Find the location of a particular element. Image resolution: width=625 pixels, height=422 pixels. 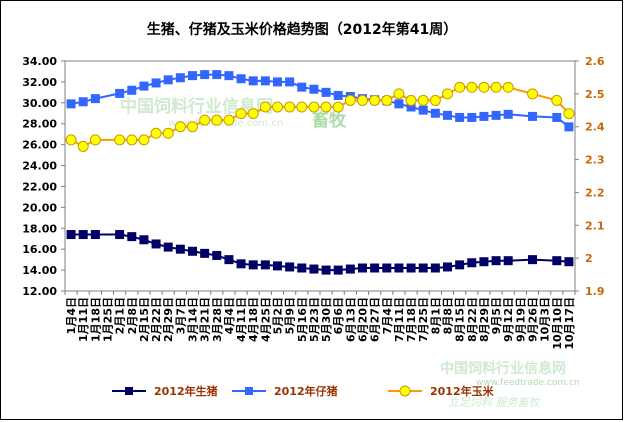

x-tick-label: 9月12日 is located at coordinates (508, 319).